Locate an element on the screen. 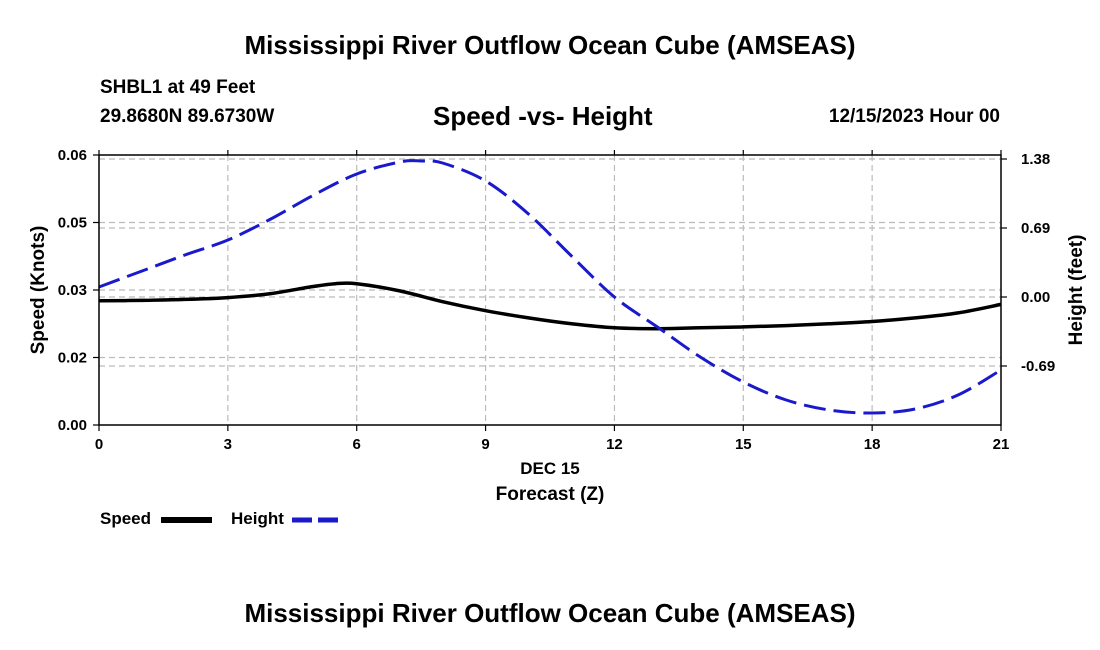  legend-height-label: Height is located at coordinates (257, 518).